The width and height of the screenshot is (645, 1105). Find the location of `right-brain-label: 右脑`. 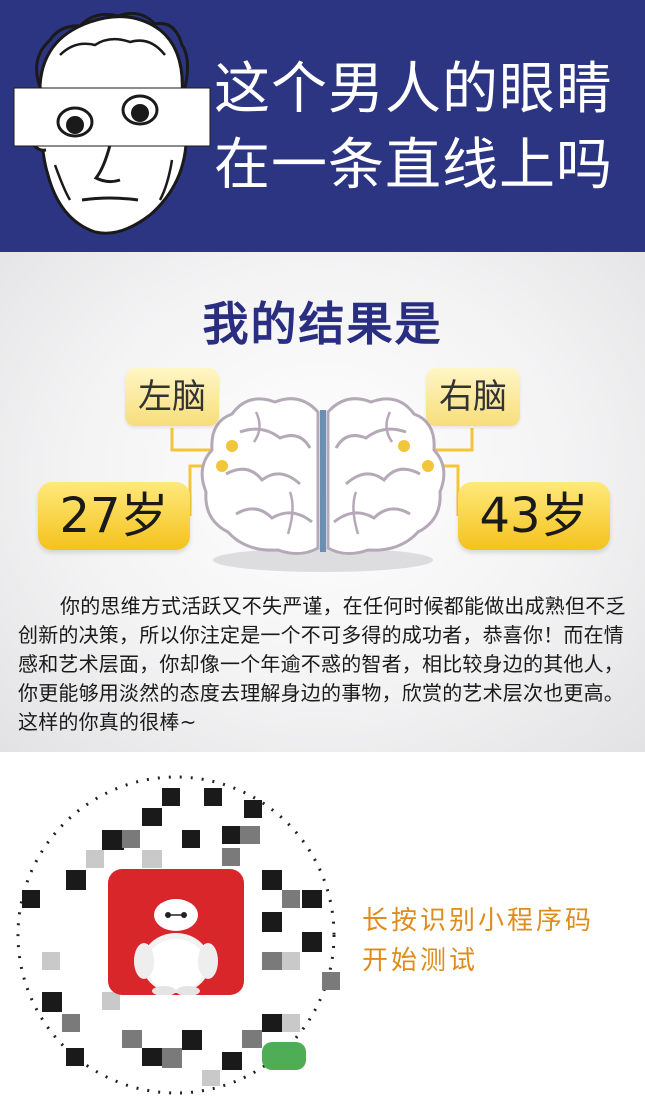

right-brain-label: 右脑 is located at coordinates (473, 397).